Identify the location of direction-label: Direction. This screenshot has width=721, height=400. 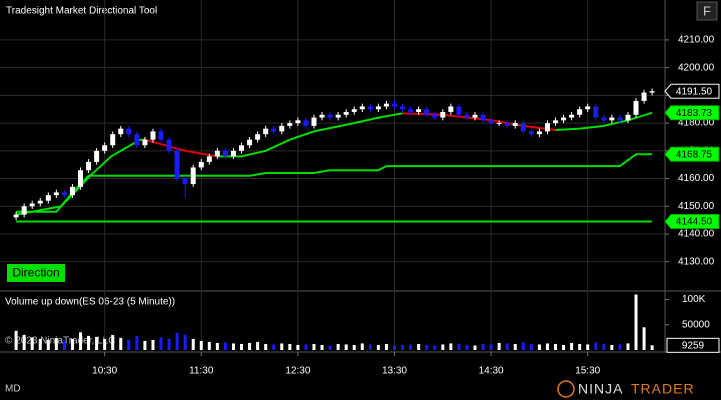
(35, 273).